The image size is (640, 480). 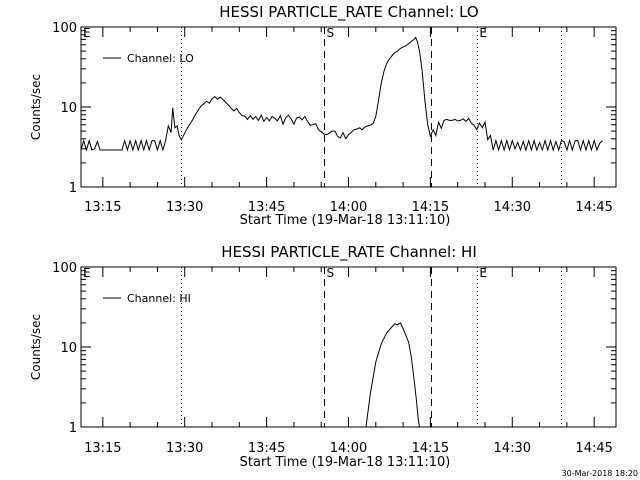 What do you see at coordinates (160, 58) in the screenshot?
I see `panel-lo-legend-label: Channel: LO` at bounding box center [160, 58].